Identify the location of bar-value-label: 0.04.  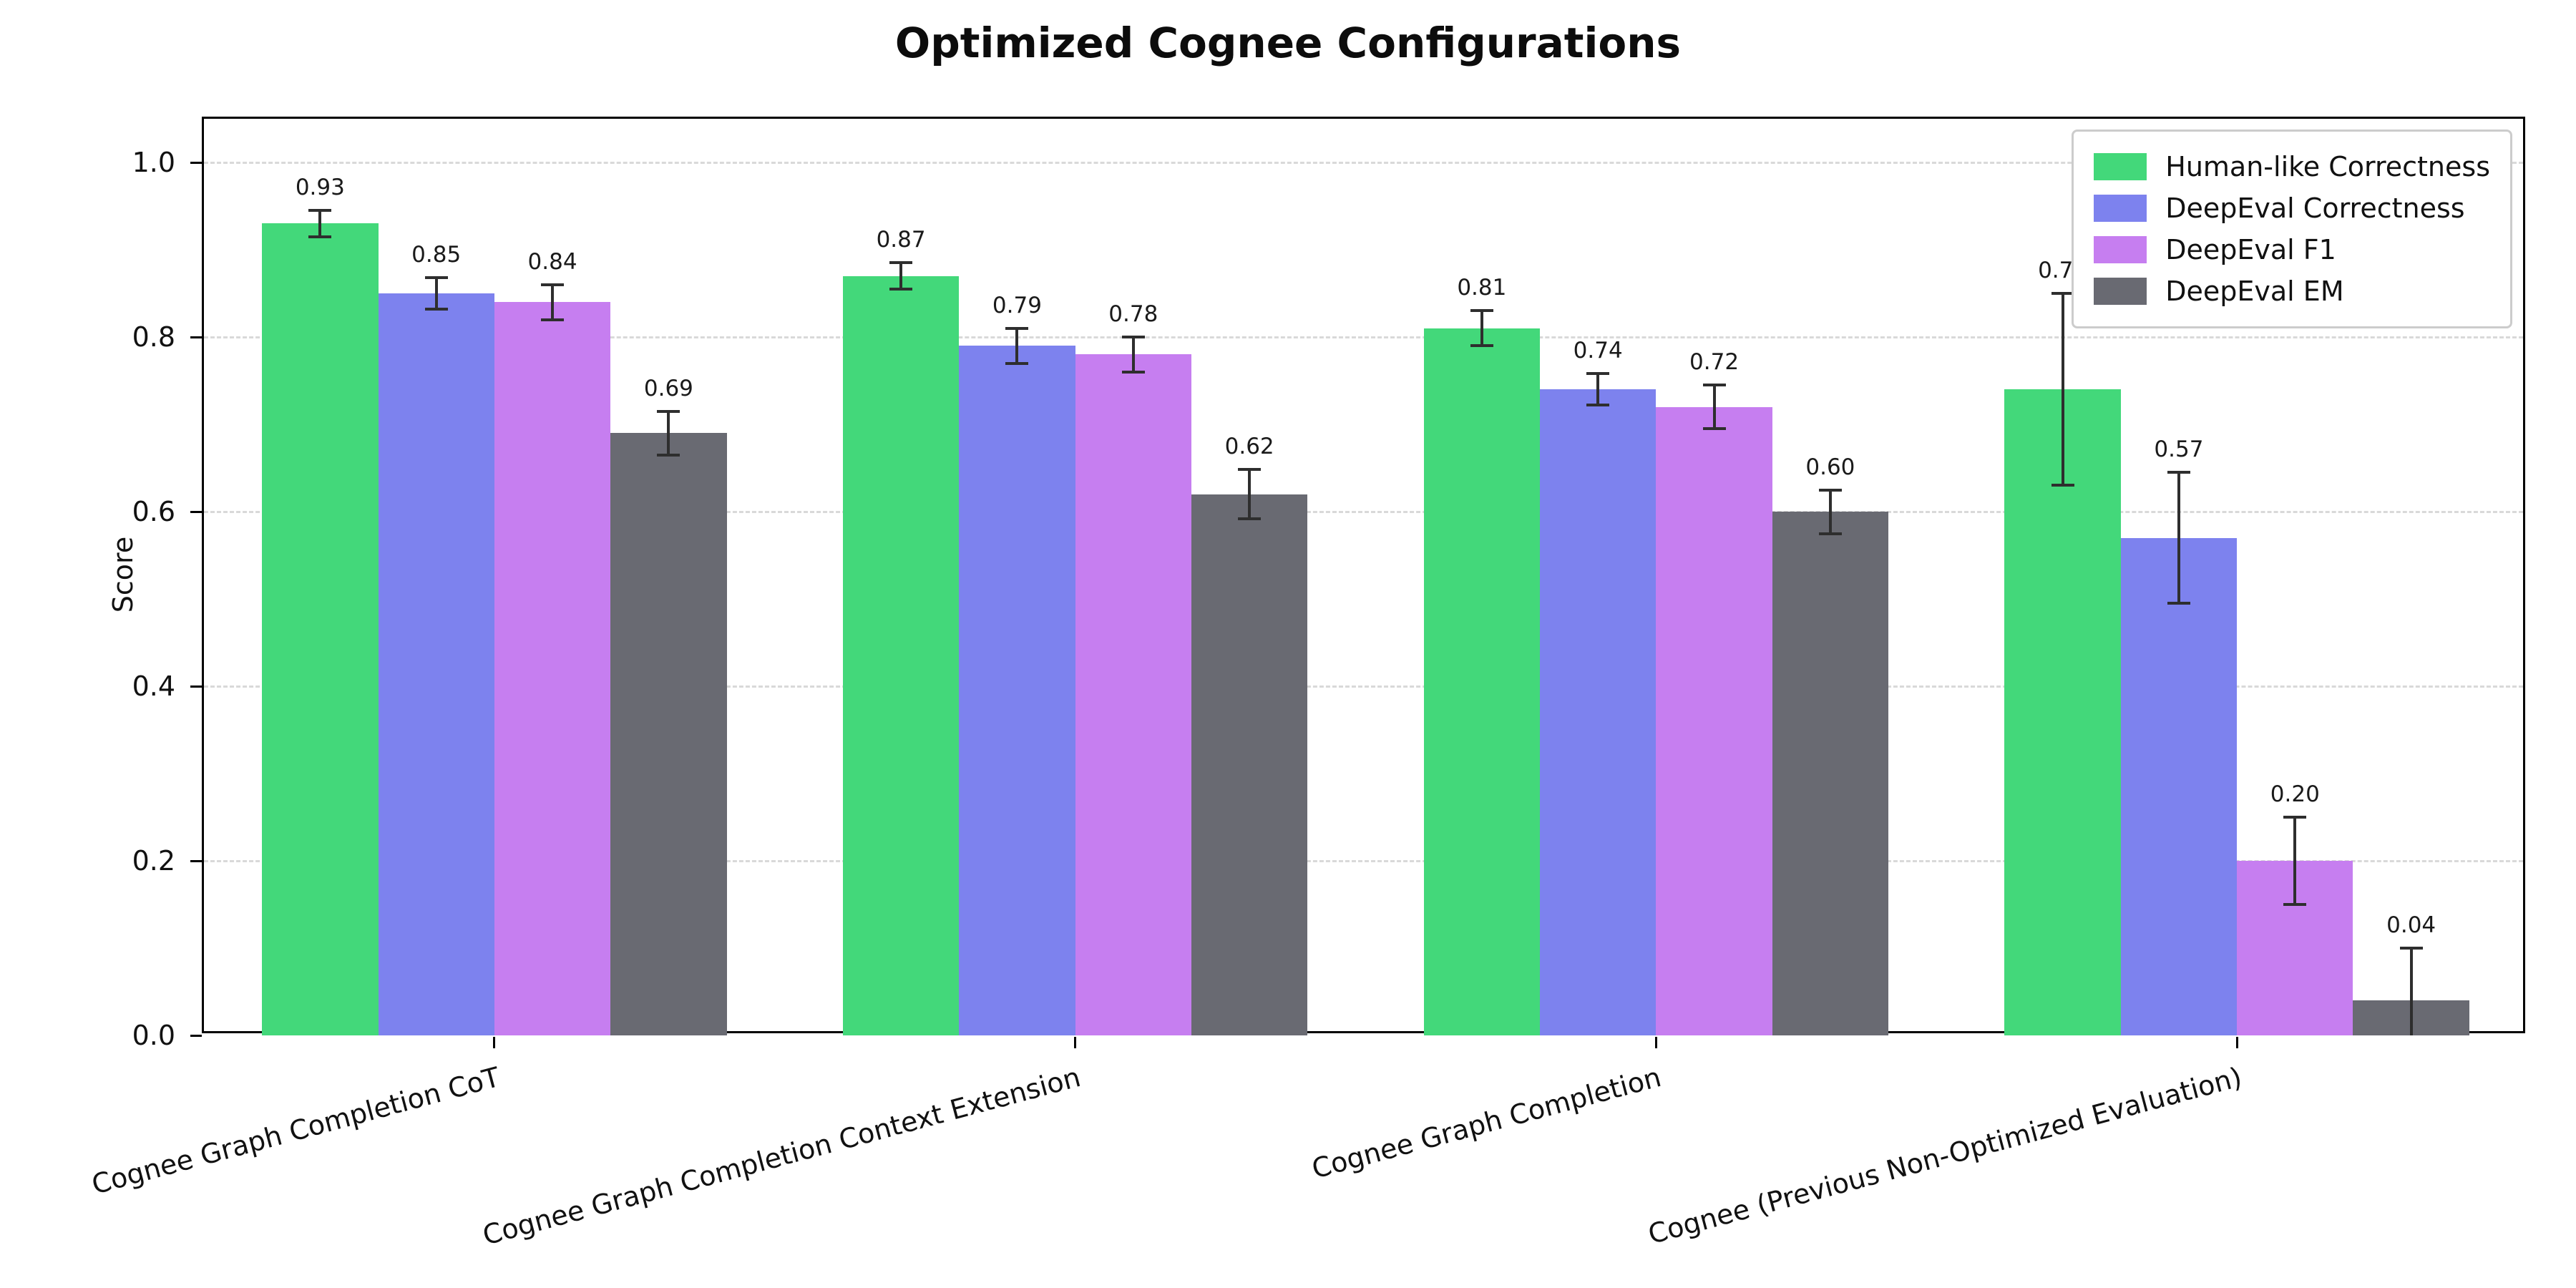
(2411, 925).